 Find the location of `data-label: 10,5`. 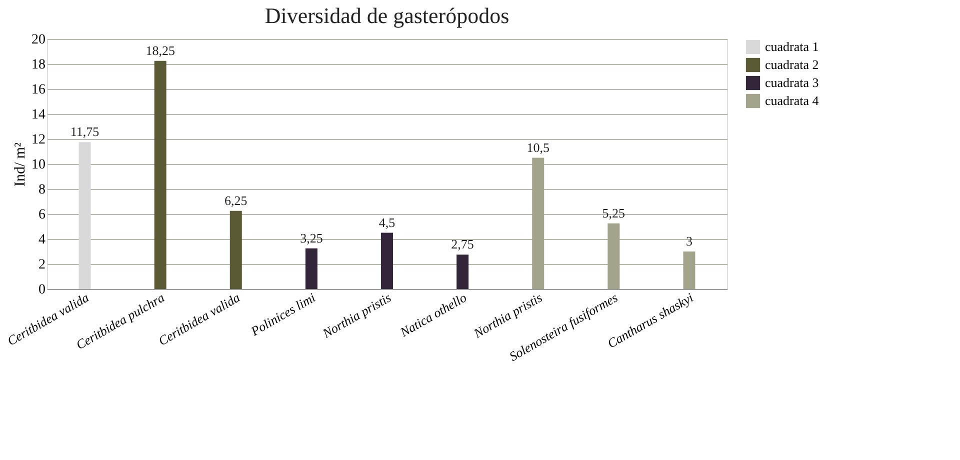

data-label: 10,5 is located at coordinates (538, 147).